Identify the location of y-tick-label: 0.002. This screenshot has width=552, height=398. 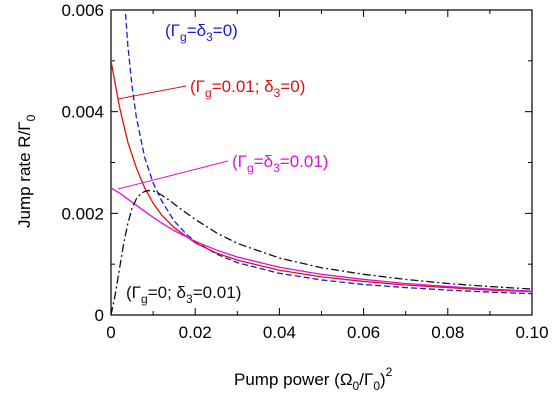
(82, 213).